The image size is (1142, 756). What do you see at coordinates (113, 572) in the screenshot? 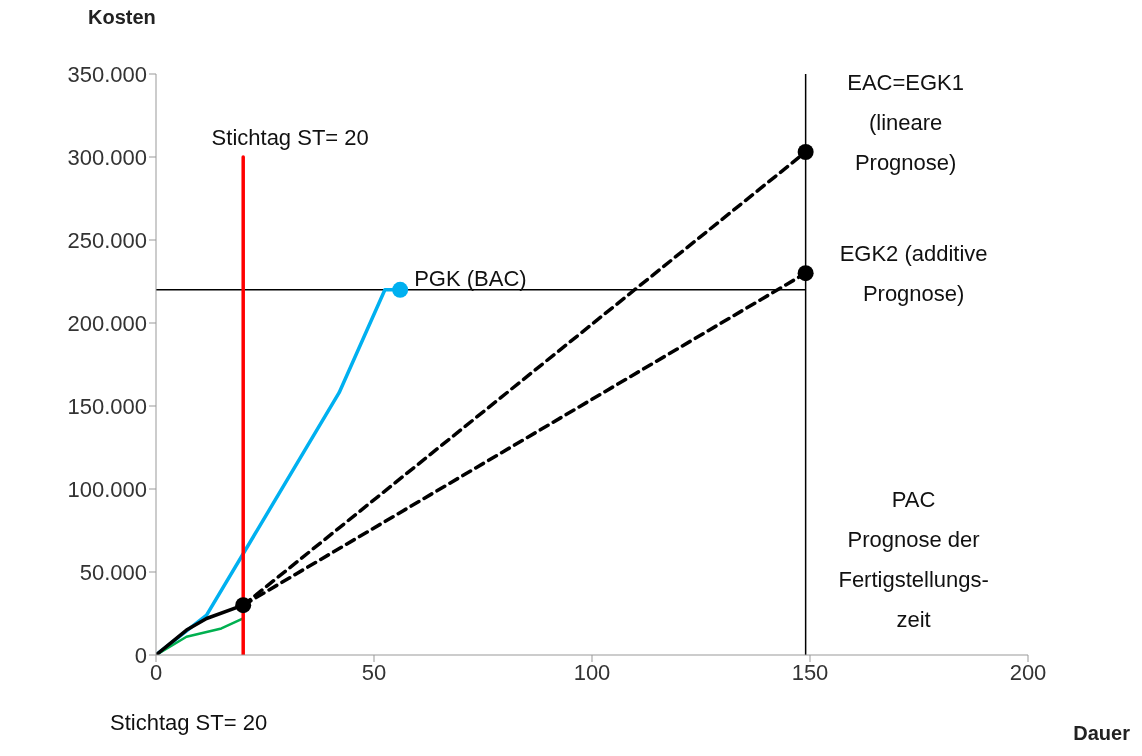
I see `y-tick-label: 50.000` at bounding box center [113, 572].